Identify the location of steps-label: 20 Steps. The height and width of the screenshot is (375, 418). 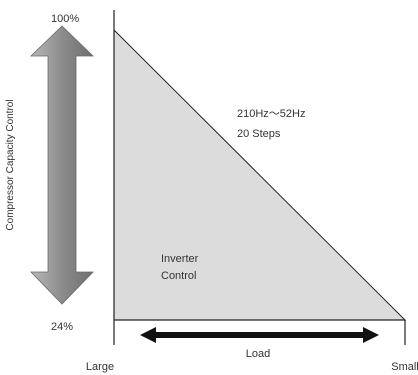
(259, 134).